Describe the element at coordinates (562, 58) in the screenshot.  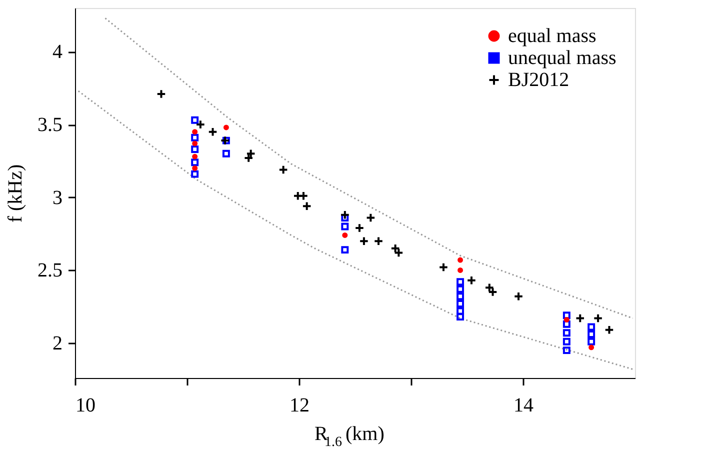
I see `legend-label: unequal mass` at that location.